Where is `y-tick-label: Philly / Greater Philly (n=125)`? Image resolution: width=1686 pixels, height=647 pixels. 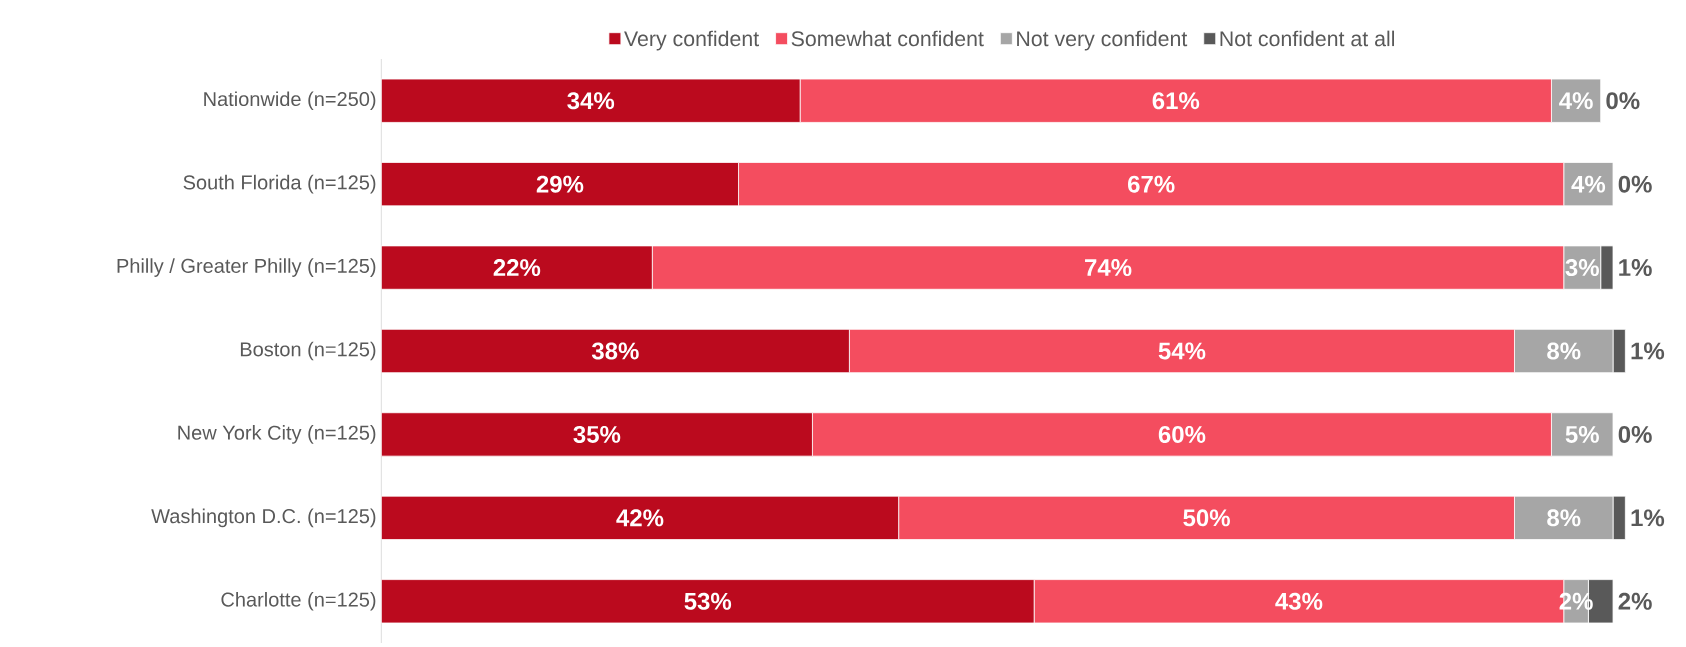 y-tick-label: Philly / Greater Philly (n=125) is located at coordinates (246, 267).